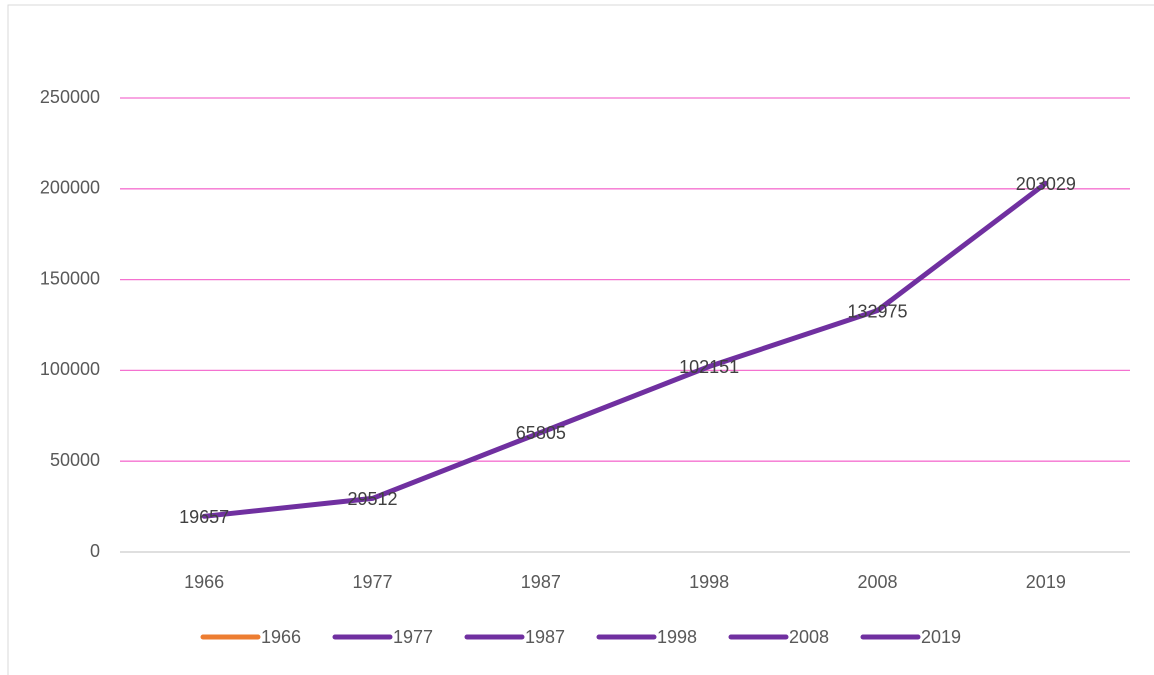 The image size is (1154, 675). Describe the element at coordinates (204, 582) in the screenshot. I see `x-tick-label: 1966` at that location.